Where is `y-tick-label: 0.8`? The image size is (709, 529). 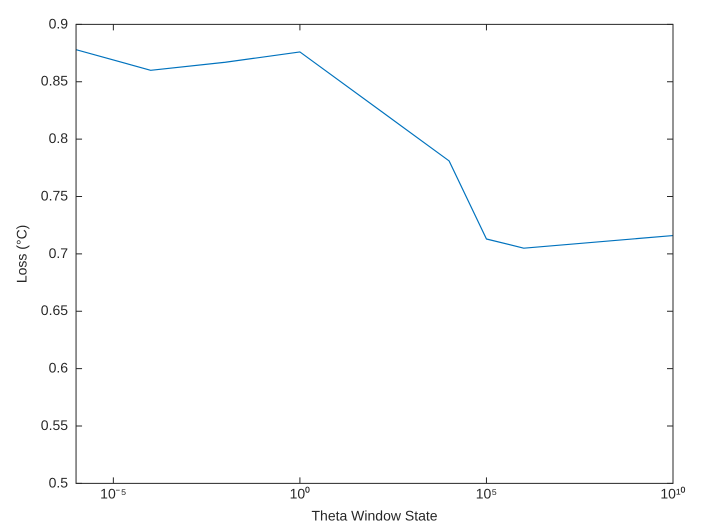
y-tick-label: 0.8 is located at coordinates (58, 138).